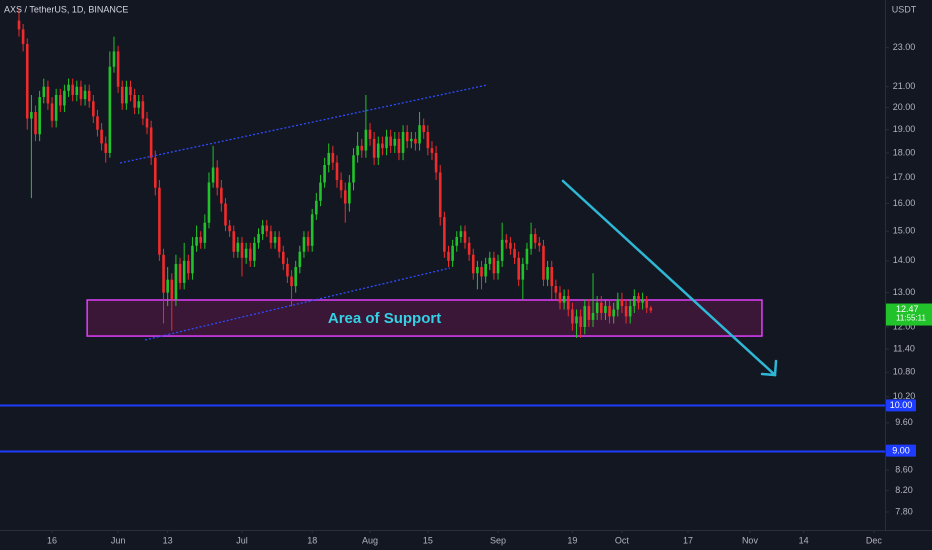 The image size is (932, 550). Describe the element at coordinates (297, 304) in the screenshot. I see `channel-lower` at that location.